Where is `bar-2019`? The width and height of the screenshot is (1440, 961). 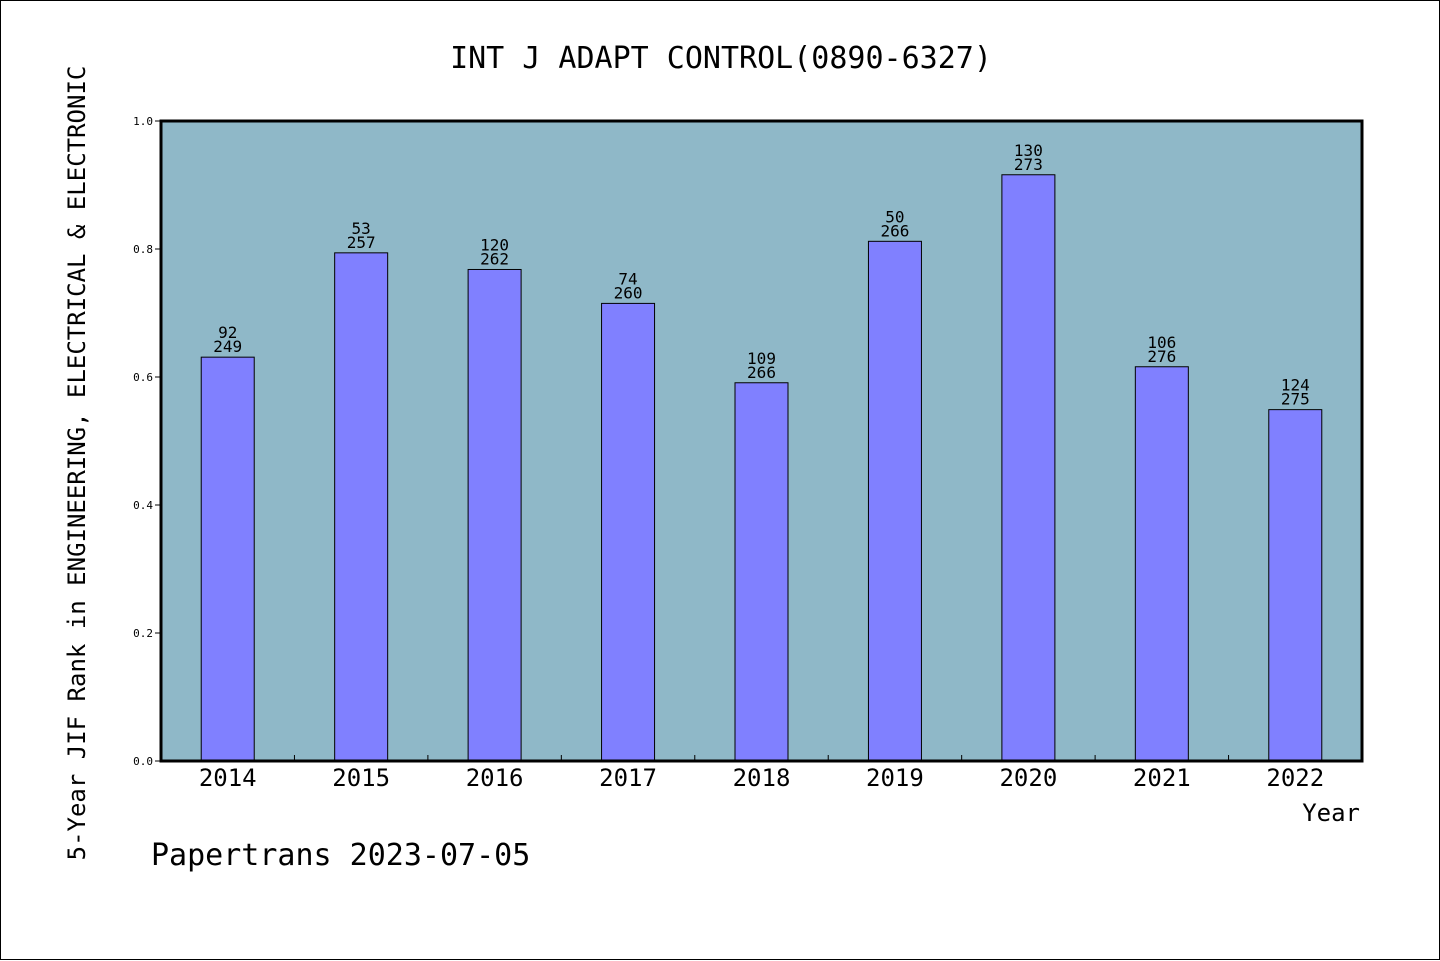
bar-2019 is located at coordinates (894, 501).